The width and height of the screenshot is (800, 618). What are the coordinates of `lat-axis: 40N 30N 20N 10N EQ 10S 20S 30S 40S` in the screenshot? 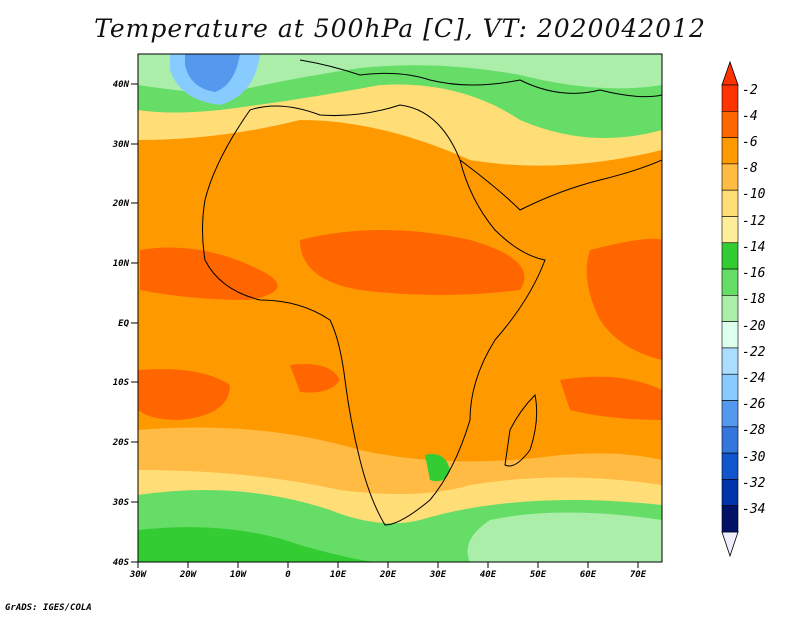 It's located at (125, 324).